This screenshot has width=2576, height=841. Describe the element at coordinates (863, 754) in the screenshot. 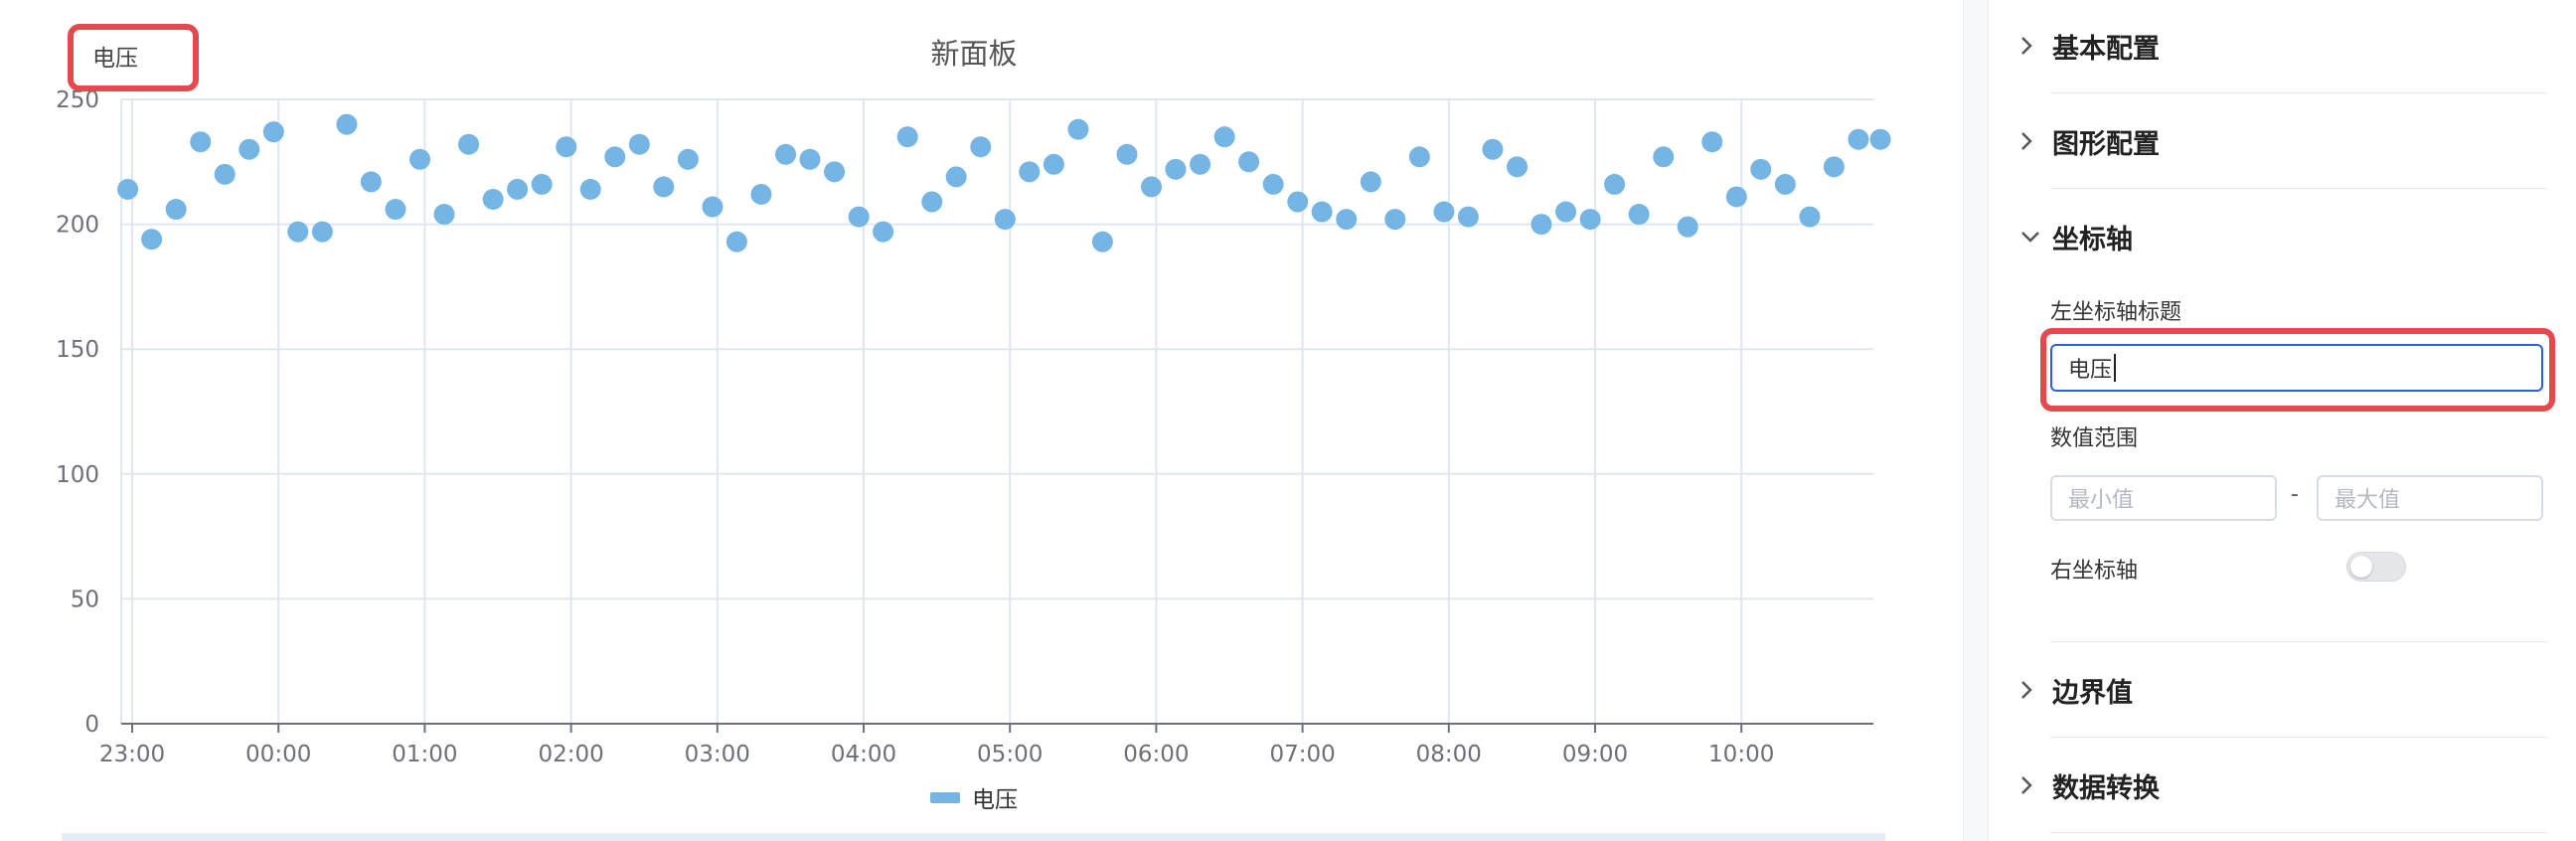

I see `x-tick-label: 04:00` at that location.